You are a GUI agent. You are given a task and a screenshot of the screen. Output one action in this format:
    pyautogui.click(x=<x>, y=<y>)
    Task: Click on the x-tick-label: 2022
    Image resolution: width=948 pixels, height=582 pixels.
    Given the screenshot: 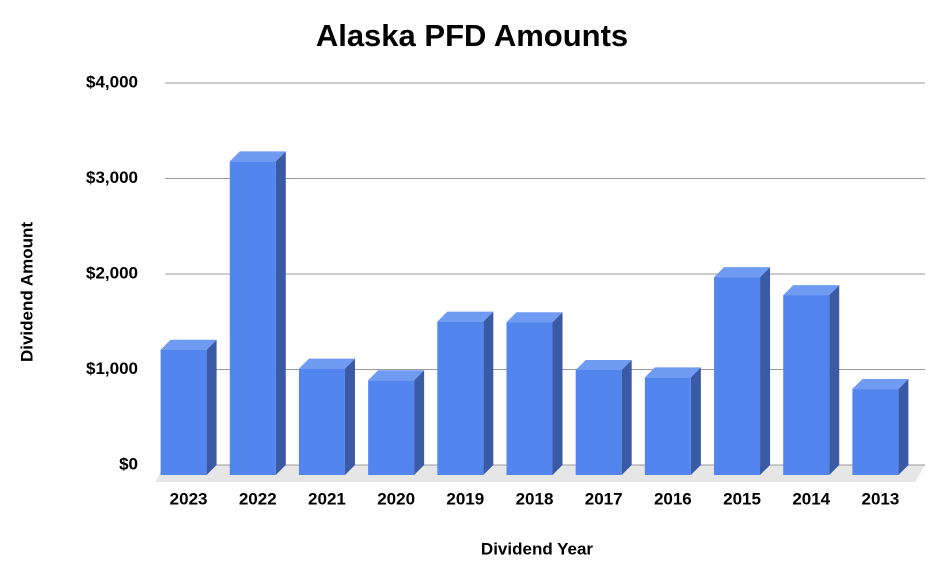 What is the action you would take?
    pyautogui.click(x=258, y=498)
    